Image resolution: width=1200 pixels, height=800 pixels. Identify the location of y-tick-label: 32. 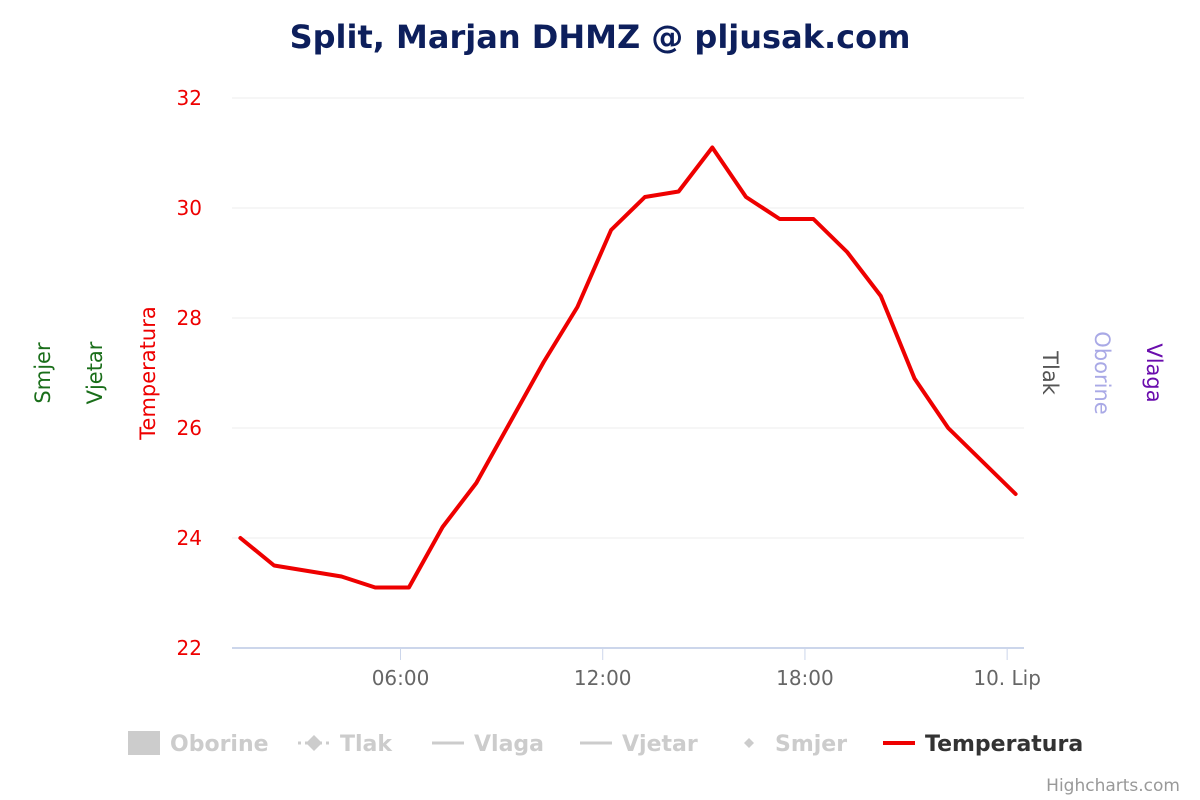
(189, 98).